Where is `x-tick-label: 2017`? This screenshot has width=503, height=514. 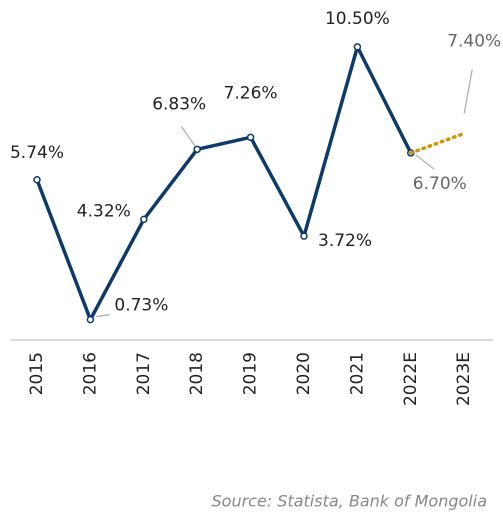
x-tick-label: 2017 is located at coordinates (144, 373).